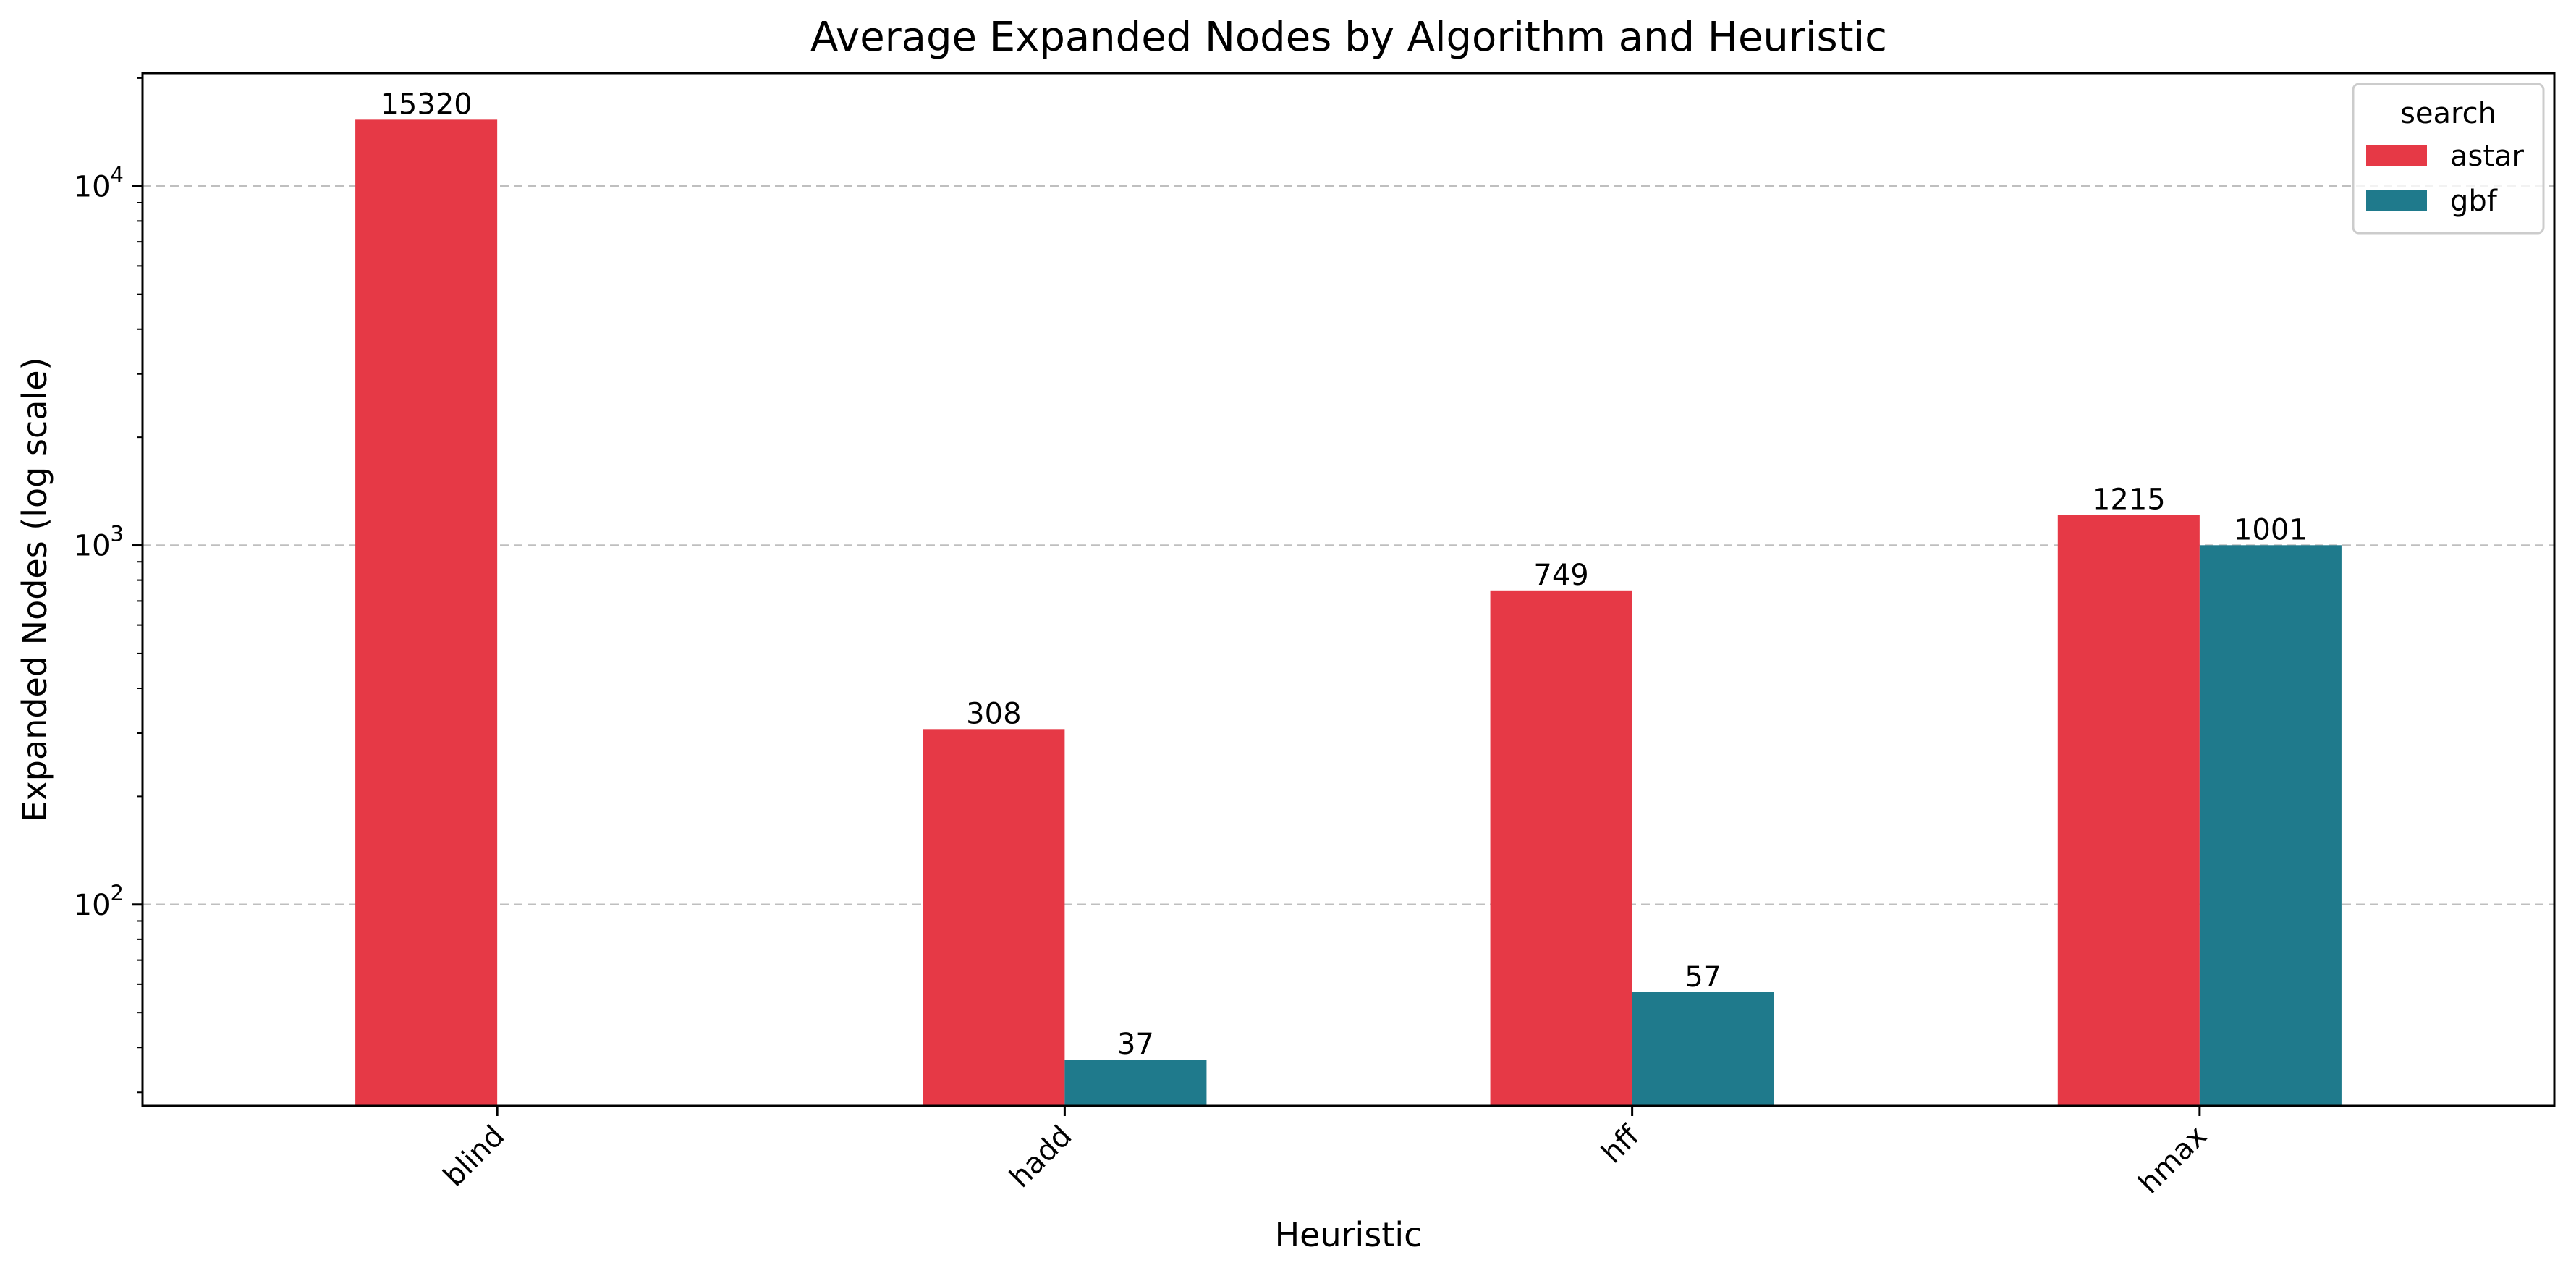 The width and height of the screenshot is (2576, 1276). Describe the element at coordinates (993, 713) in the screenshot. I see `bar-value-label: 308` at that location.